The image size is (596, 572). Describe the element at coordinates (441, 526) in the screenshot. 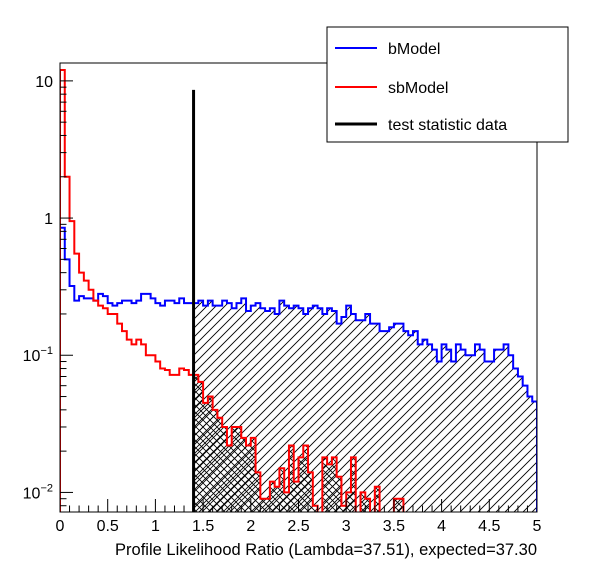

I see `x-tick-label: 4` at that location.